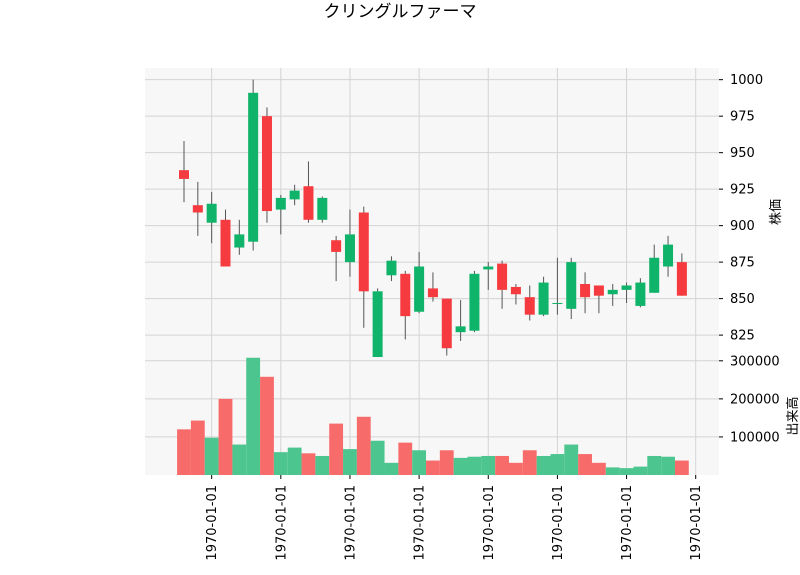 The image size is (800, 575). What do you see at coordinates (742, 117) in the screenshot?
I see `price-tick-label: 975` at bounding box center [742, 117].